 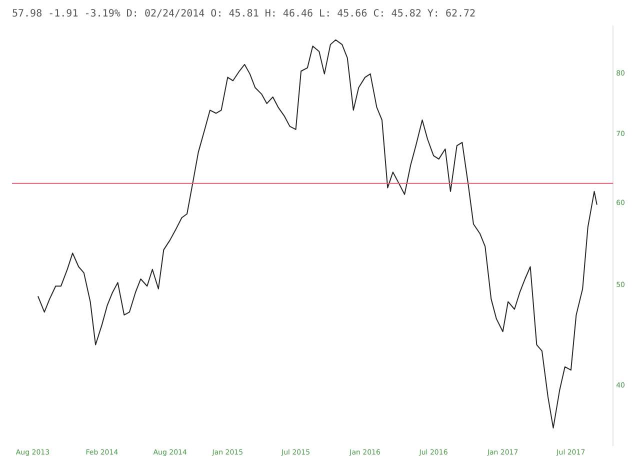 What do you see at coordinates (244, 14) in the screenshot?
I see `chart-title: 57.98 -1.91 -3.19% D: 02/24/2014 O: 45.81 H: 46.46 L: 45.66 C: 45.82 Y: 62.72` at bounding box center [244, 14].